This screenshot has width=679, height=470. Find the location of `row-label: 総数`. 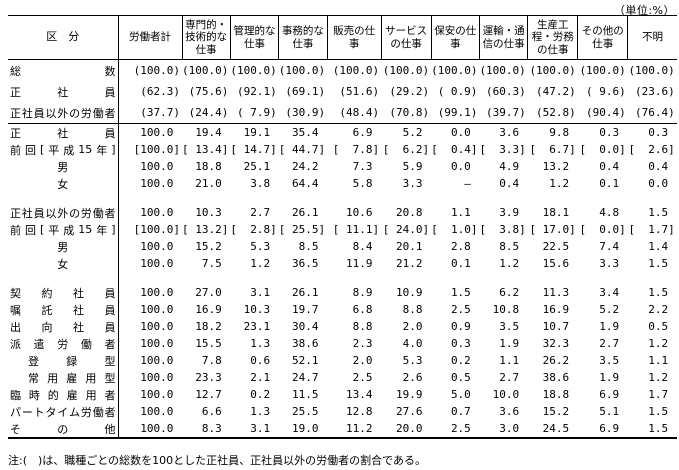

row-label: 総数 is located at coordinates (63, 70).